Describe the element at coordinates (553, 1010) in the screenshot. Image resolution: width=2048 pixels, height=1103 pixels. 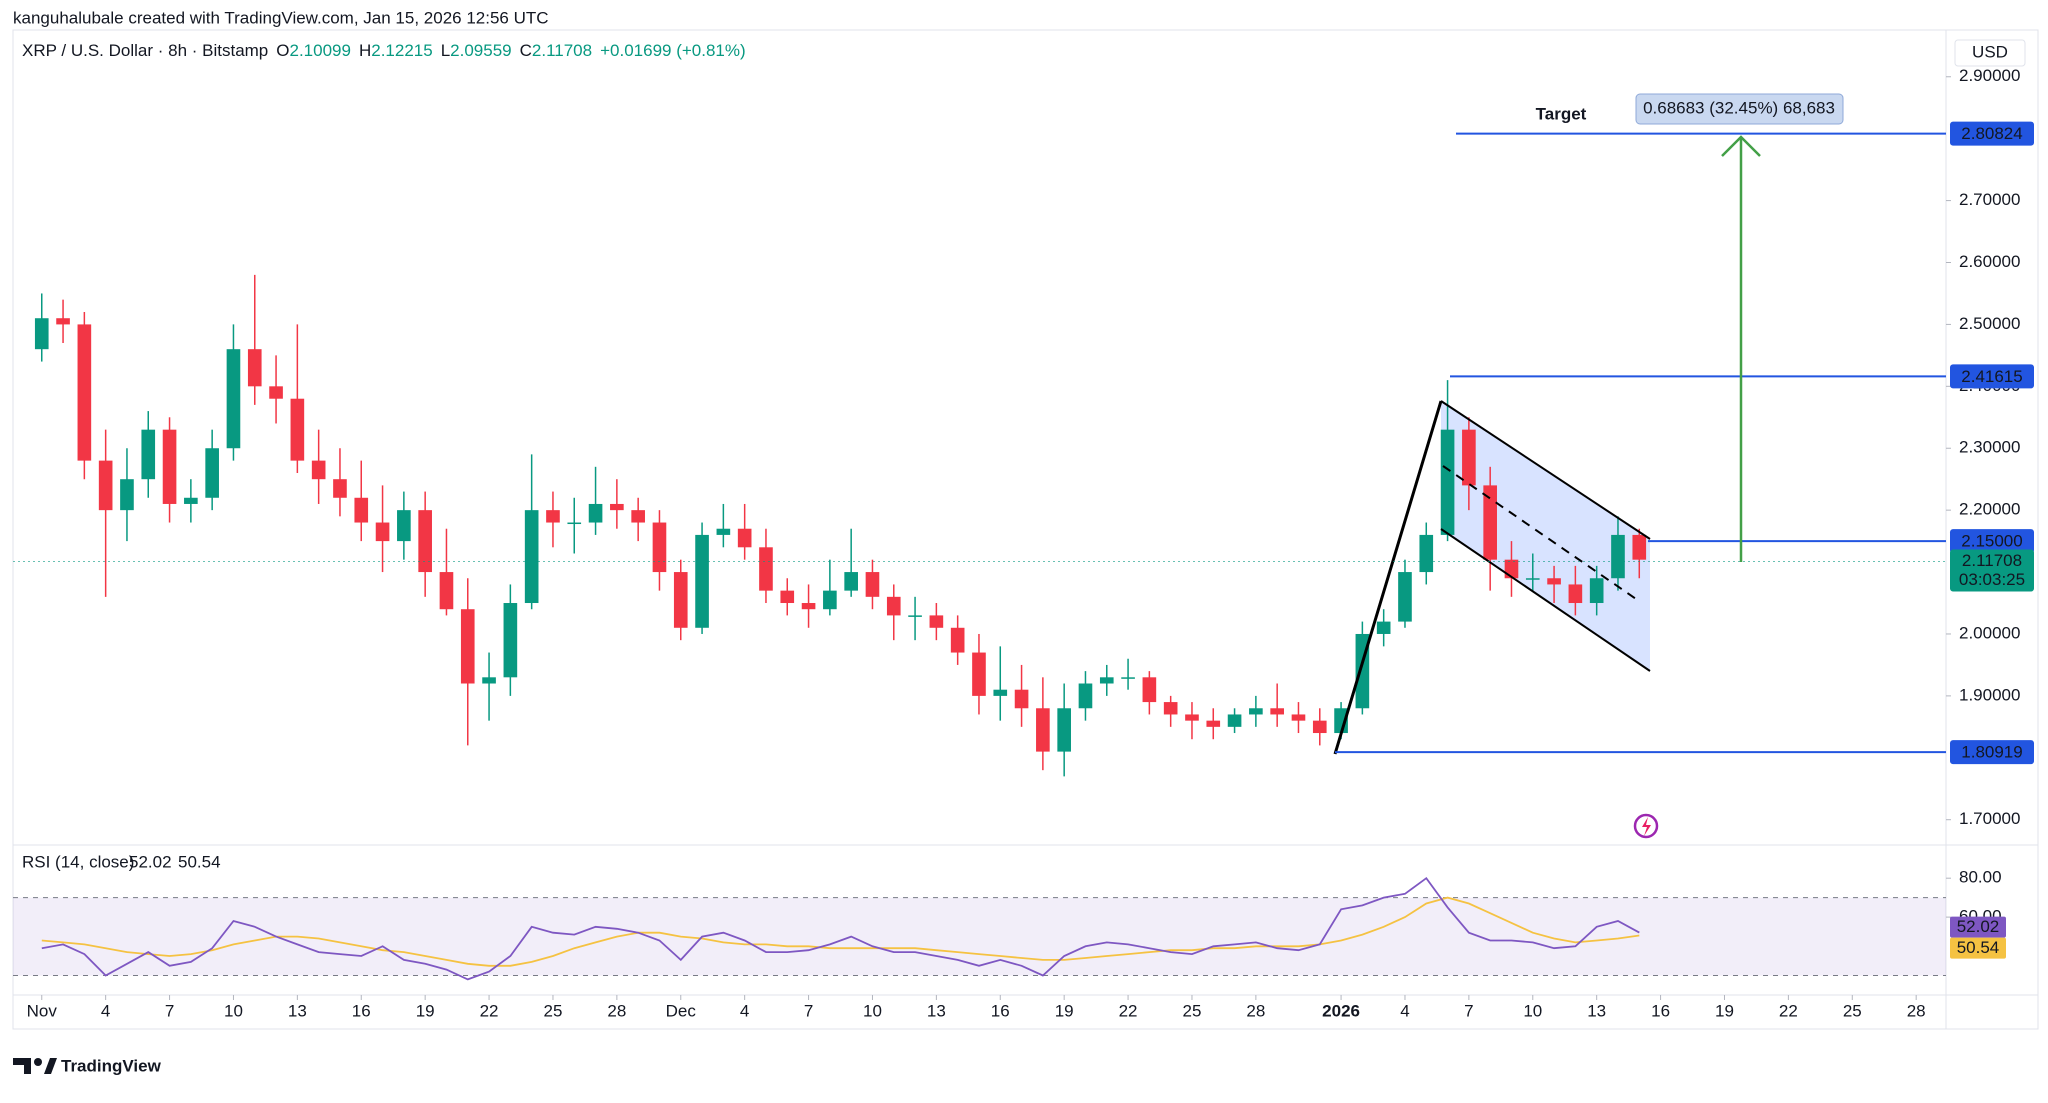
I see `x-tick-label: 25` at that location.